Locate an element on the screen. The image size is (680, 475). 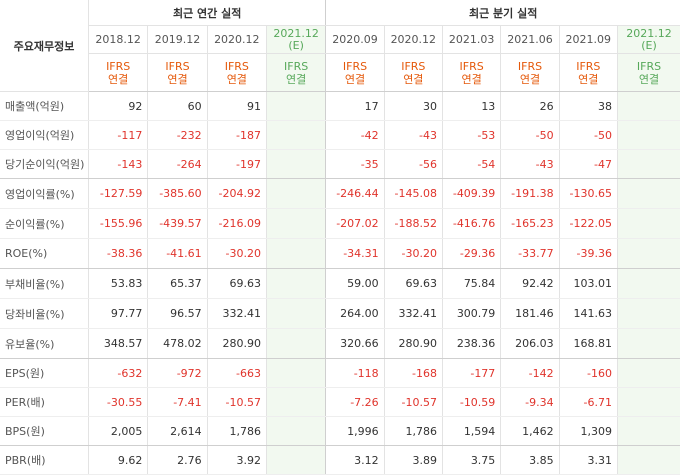
quarterly-value-cell: -130.65 is located at coordinates (588, 193).